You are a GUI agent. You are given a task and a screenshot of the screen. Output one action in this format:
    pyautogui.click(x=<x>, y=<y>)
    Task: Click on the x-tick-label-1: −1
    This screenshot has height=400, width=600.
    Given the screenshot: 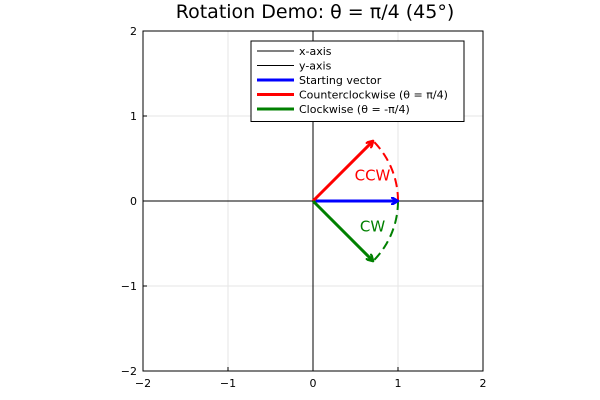 What is the action you would take?
    pyautogui.click(x=228, y=383)
    